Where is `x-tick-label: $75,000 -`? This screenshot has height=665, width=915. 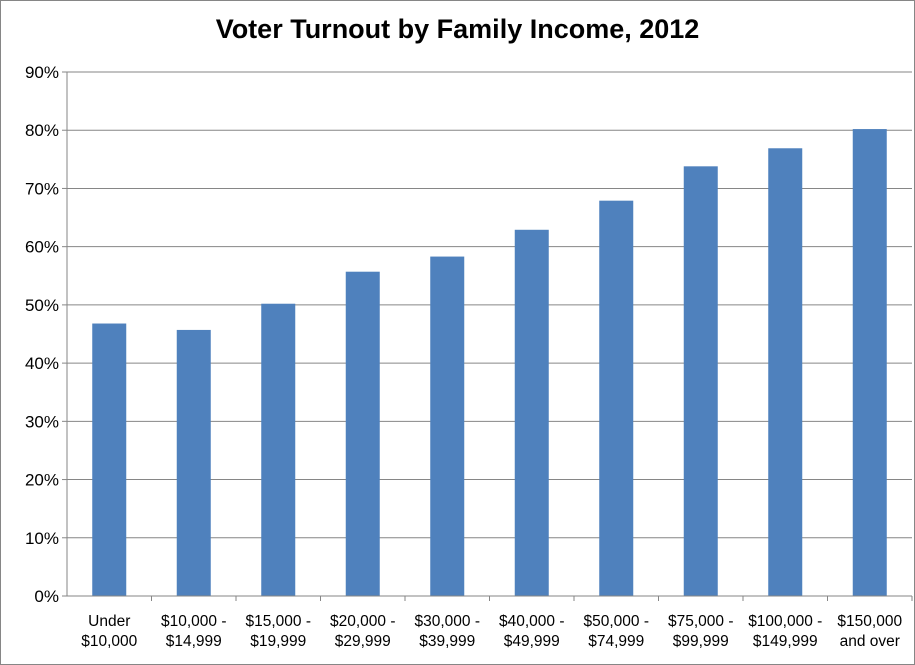 x-tick-label: $75,000 - is located at coordinates (701, 621).